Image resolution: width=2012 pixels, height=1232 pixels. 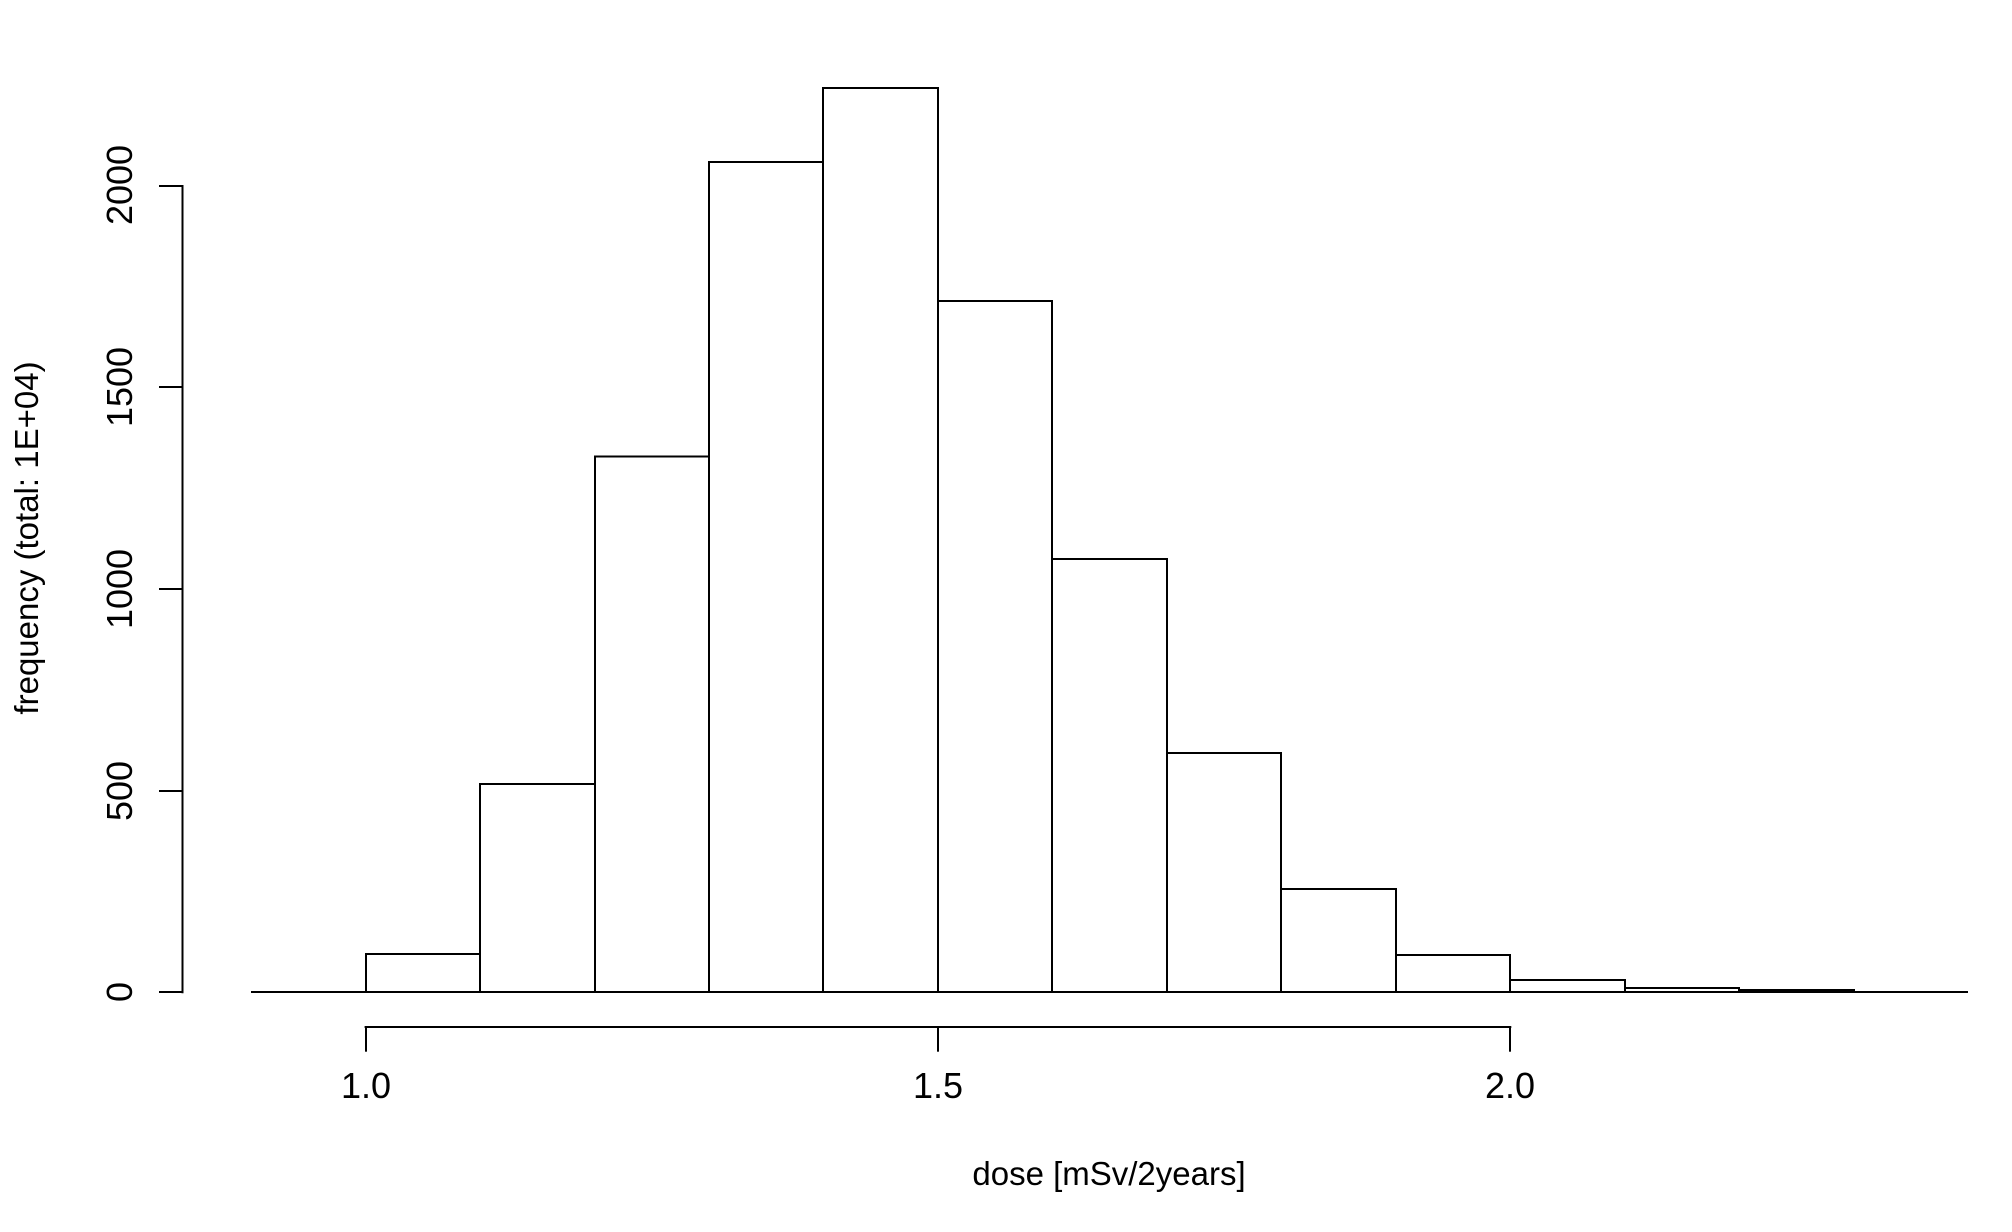 I want to click on svg-text: 1.0, so click(x=366, y=1085).